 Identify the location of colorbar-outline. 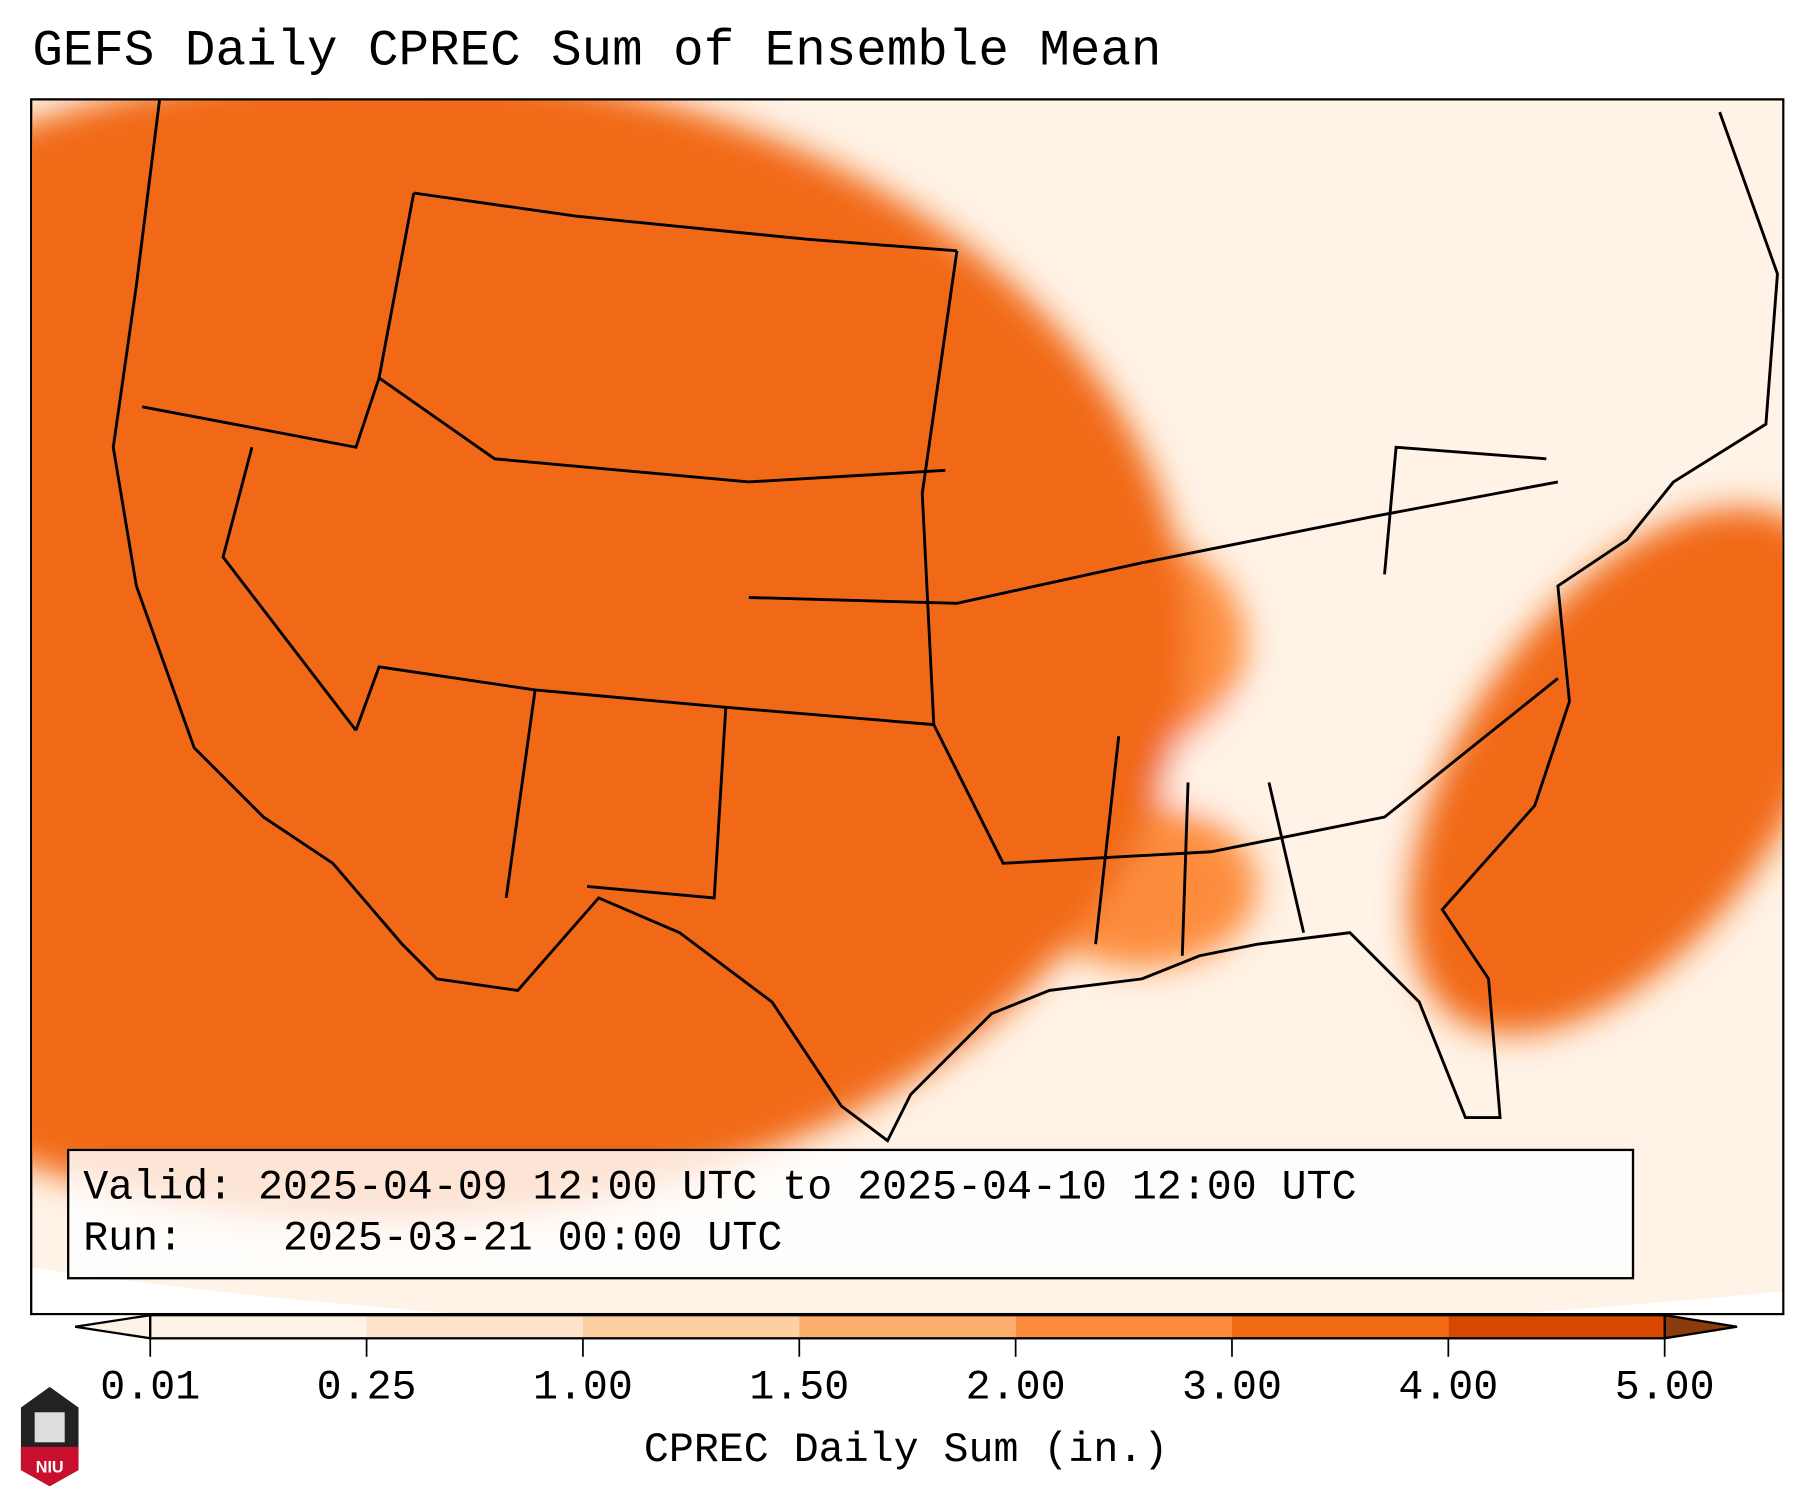
(907, 1327).